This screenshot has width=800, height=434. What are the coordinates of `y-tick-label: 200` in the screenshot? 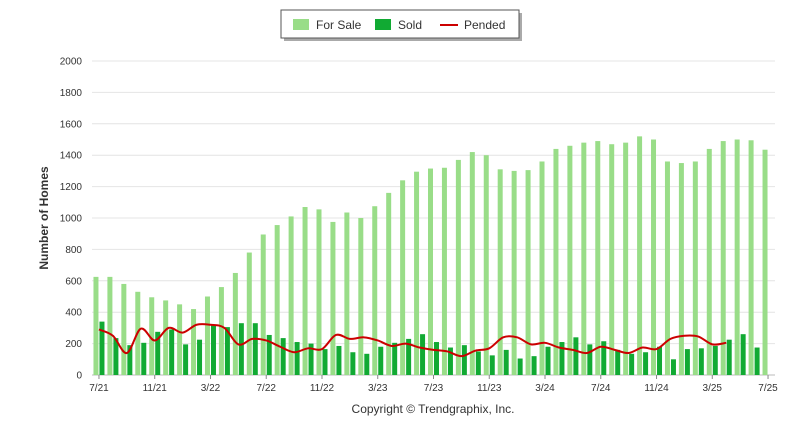 It's located at (73, 344).